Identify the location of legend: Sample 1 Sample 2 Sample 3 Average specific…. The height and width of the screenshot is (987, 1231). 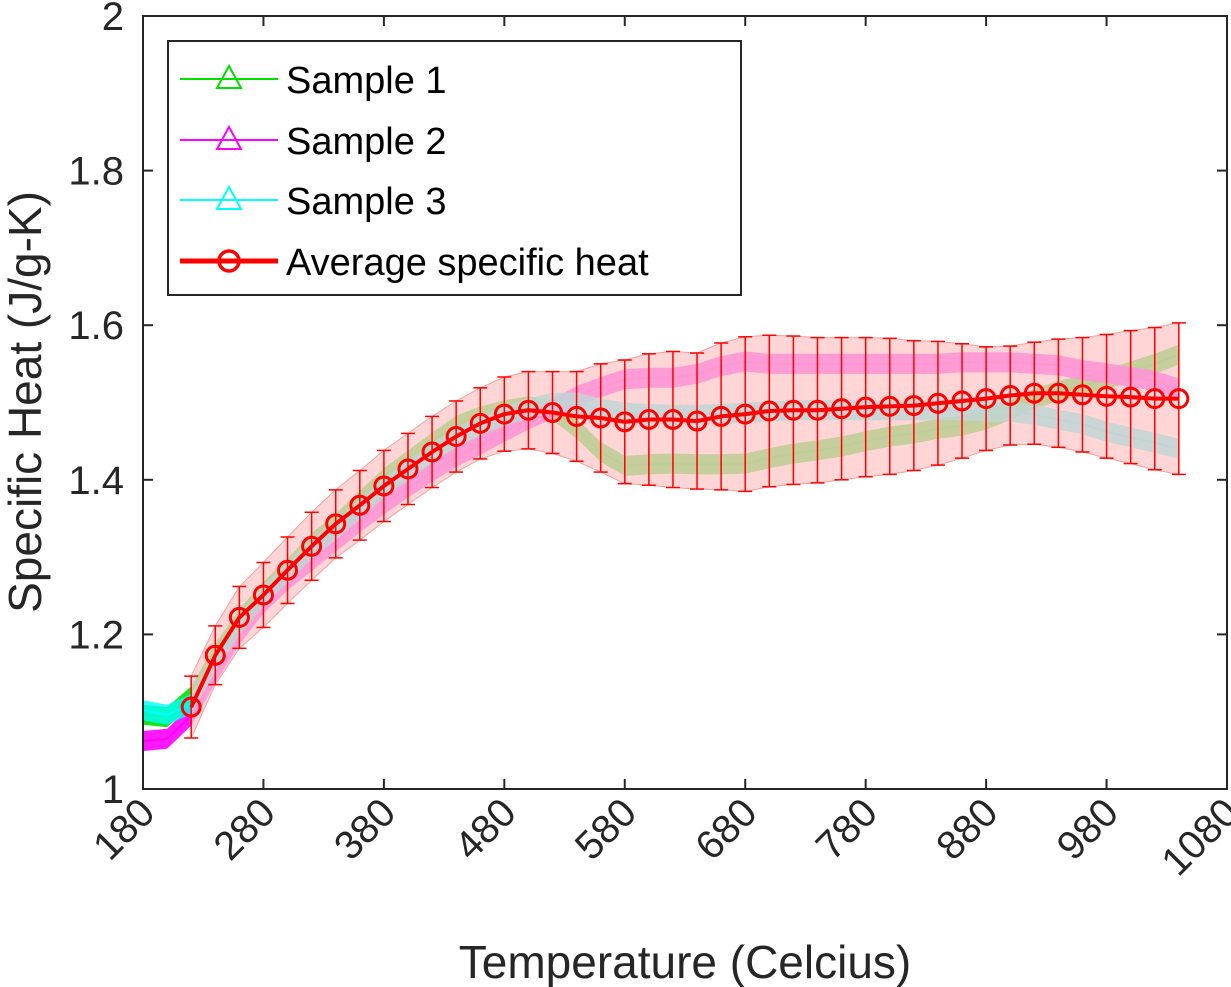
(454, 168).